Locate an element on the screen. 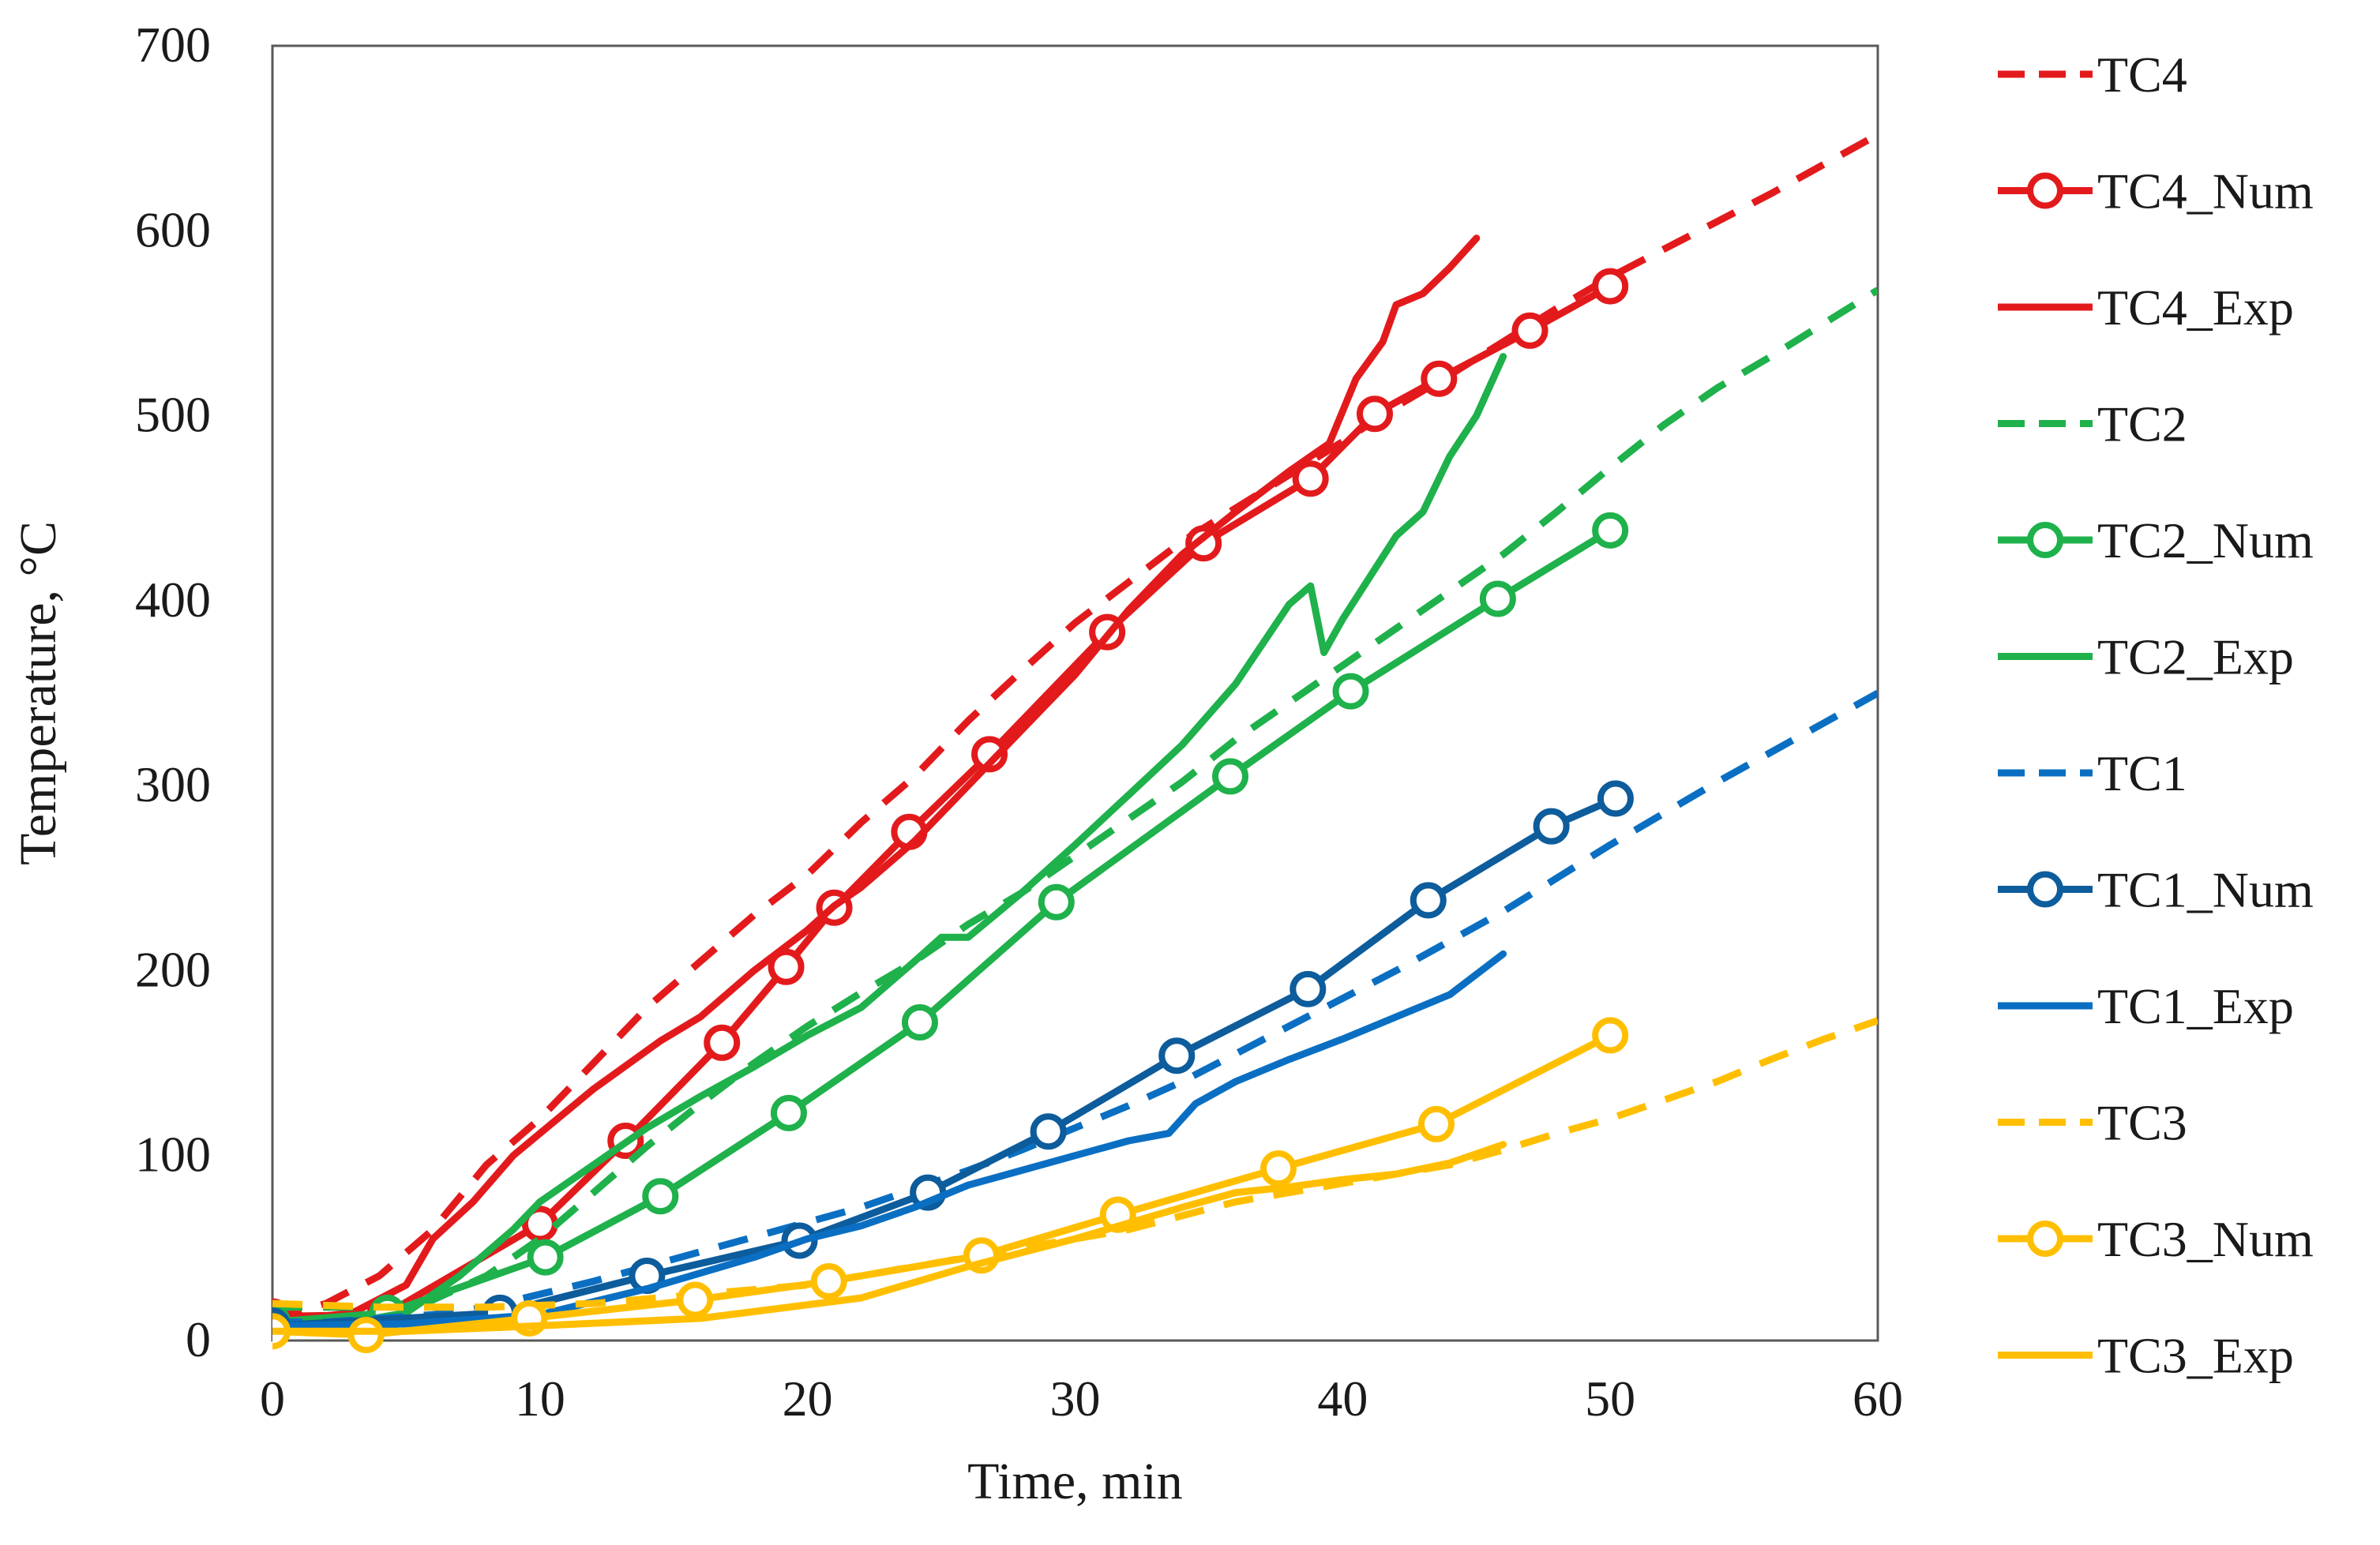  y-tick-label: 700 is located at coordinates (173, 45).